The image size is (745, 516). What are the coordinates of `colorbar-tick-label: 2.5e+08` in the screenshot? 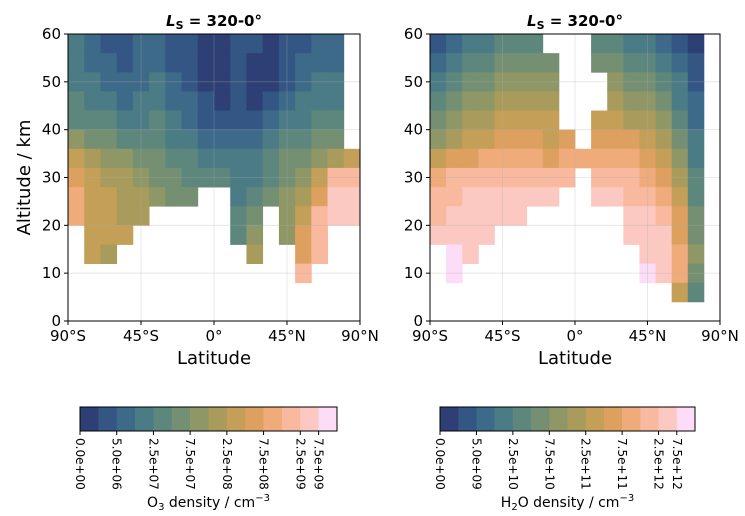 It's located at (227, 464).